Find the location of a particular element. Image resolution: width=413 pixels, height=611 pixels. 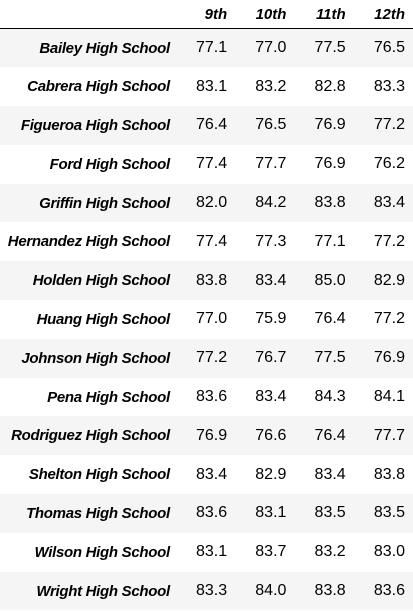

score-cell: 84.1 is located at coordinates (389, 397).